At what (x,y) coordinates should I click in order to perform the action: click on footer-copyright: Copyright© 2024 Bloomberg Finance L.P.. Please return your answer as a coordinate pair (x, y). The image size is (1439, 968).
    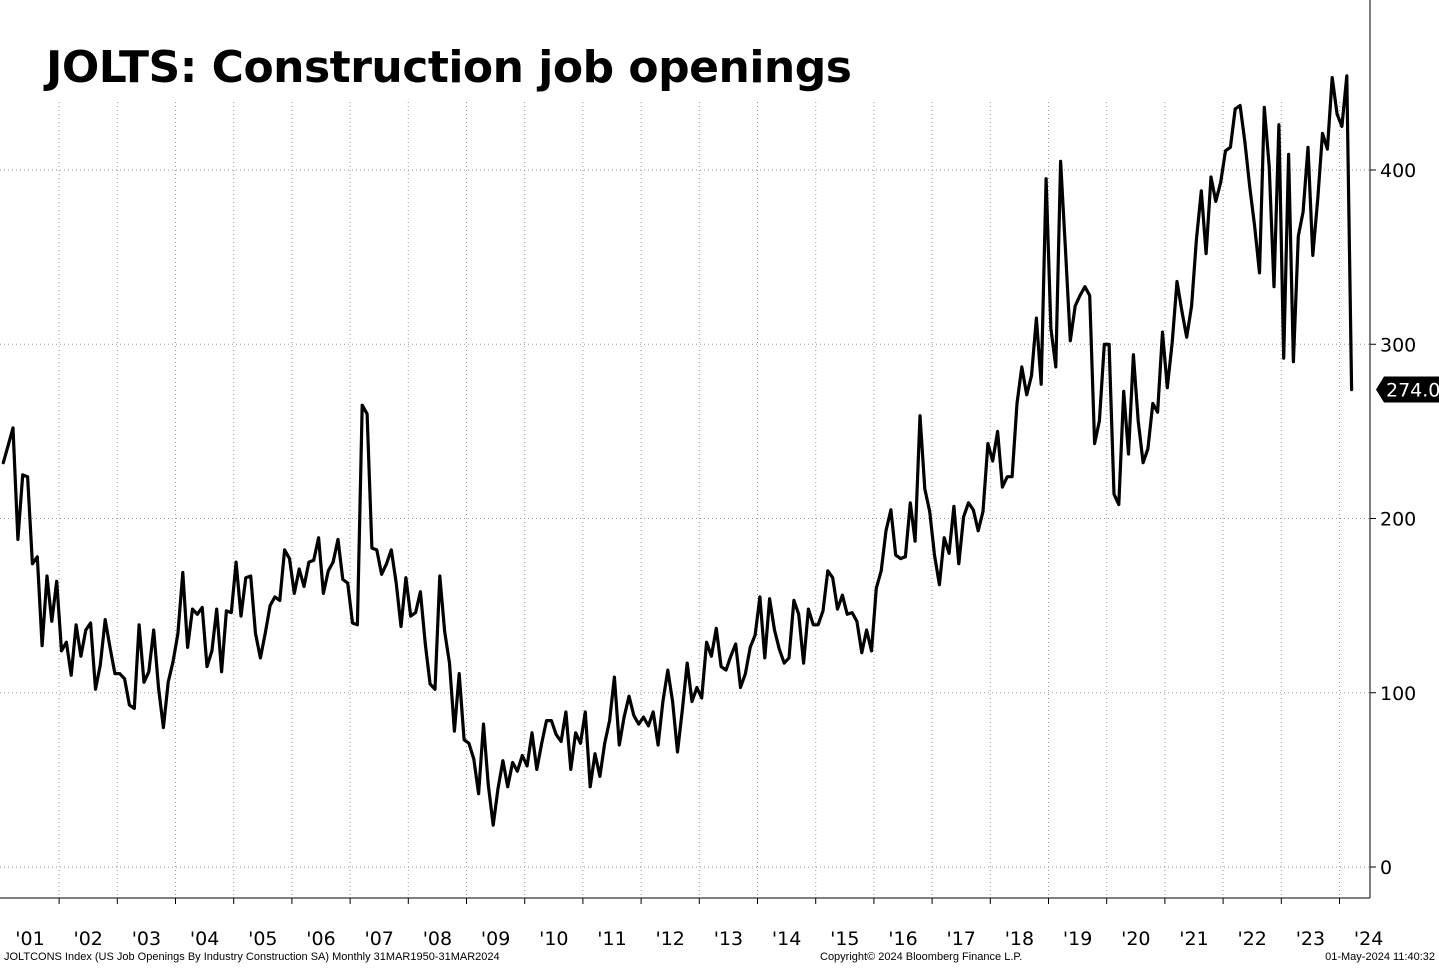
    Looking at the image, I should click on (921, 957).